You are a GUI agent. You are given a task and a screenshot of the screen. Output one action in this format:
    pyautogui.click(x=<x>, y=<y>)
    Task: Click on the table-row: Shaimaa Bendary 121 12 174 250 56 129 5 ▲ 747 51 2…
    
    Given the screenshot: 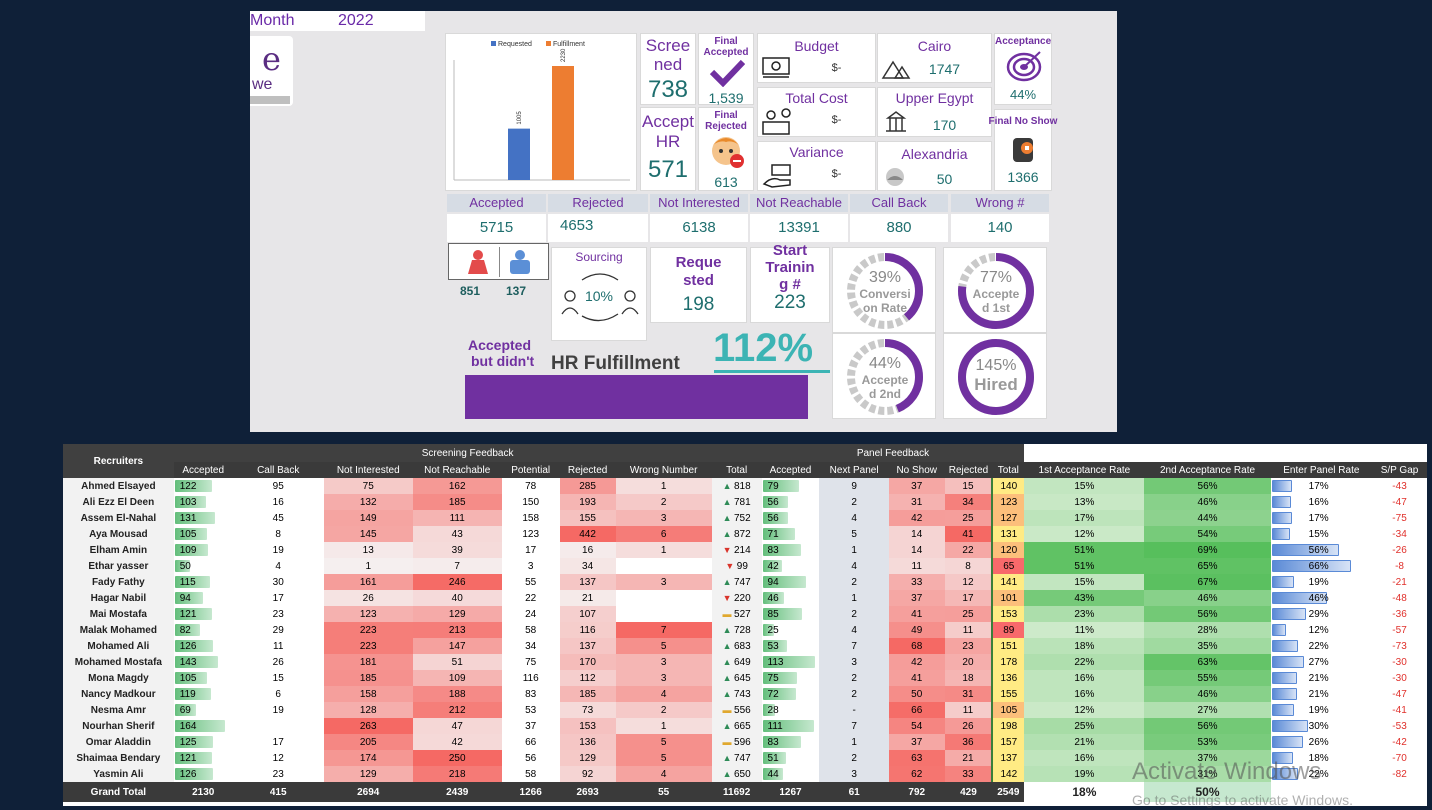 What is the action you would take?
    pyautogui.click(x=745, y=758)
    